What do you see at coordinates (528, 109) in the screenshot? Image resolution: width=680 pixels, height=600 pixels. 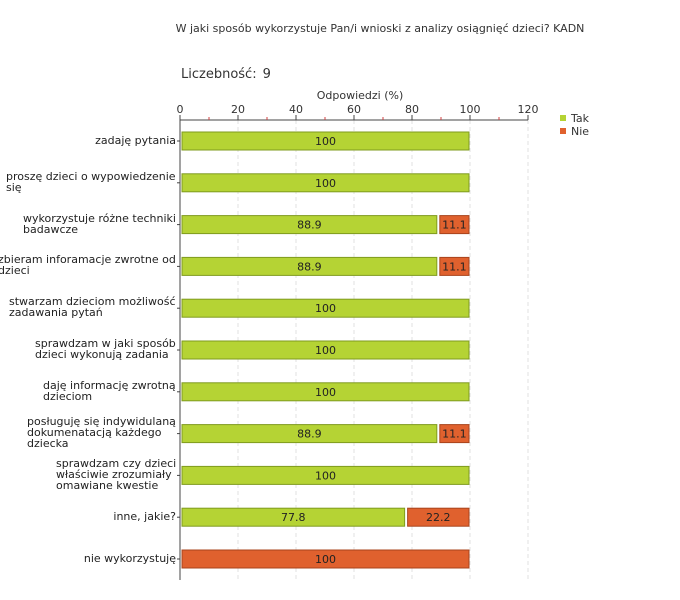 I see `x-tick-label-120: 120` at bounding box center [528, 109].